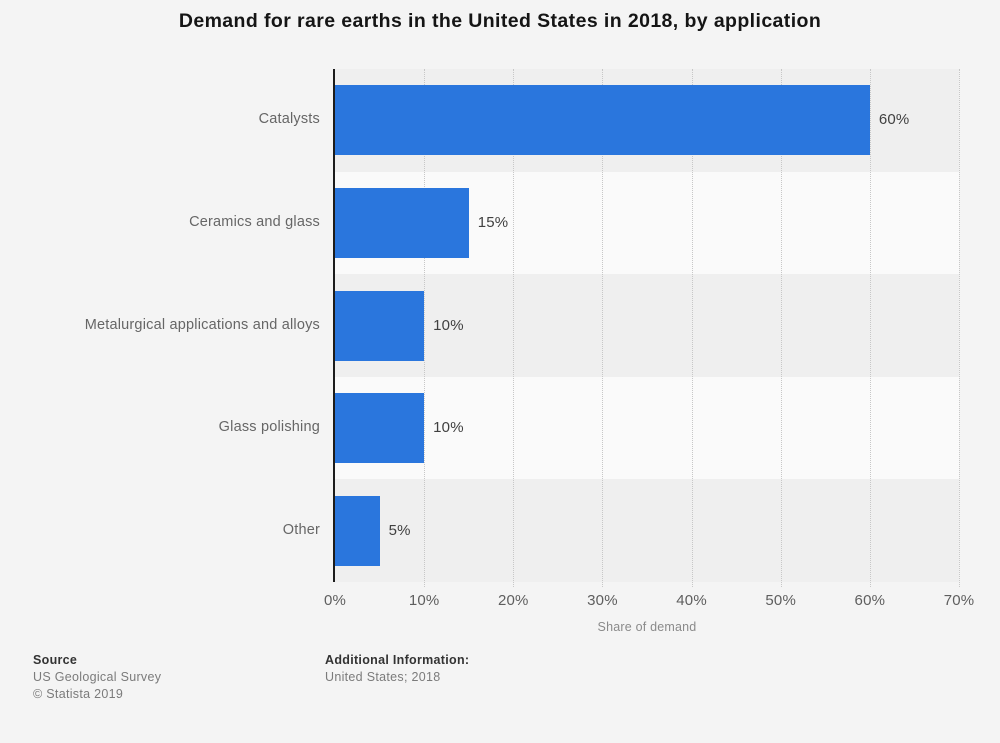 The image size is (1000, 743). I want to click on x-tick-label: 20%, so click(513, 600).